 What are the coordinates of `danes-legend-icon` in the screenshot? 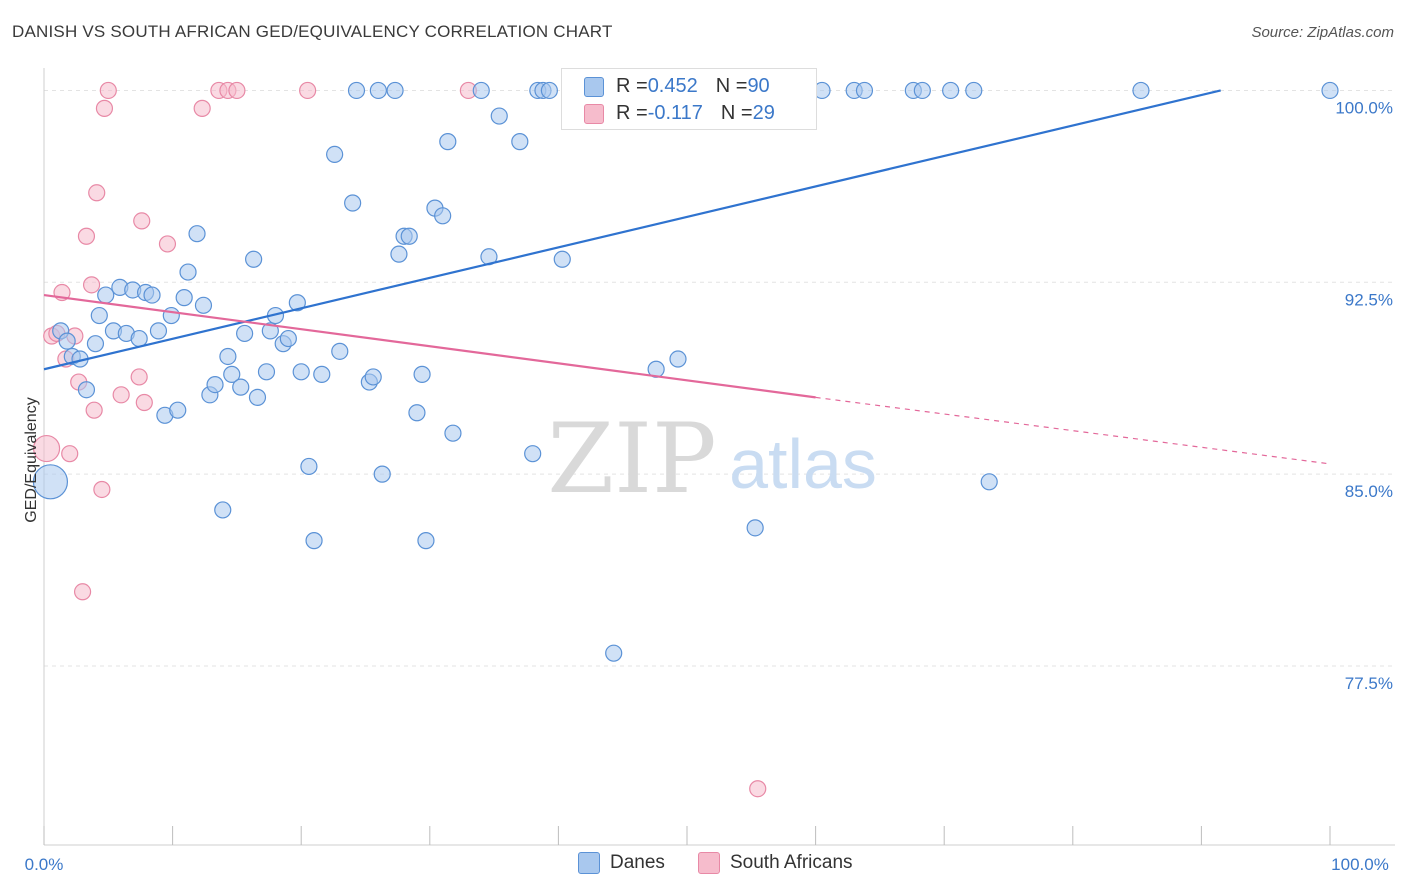 It's located at (589, 863).